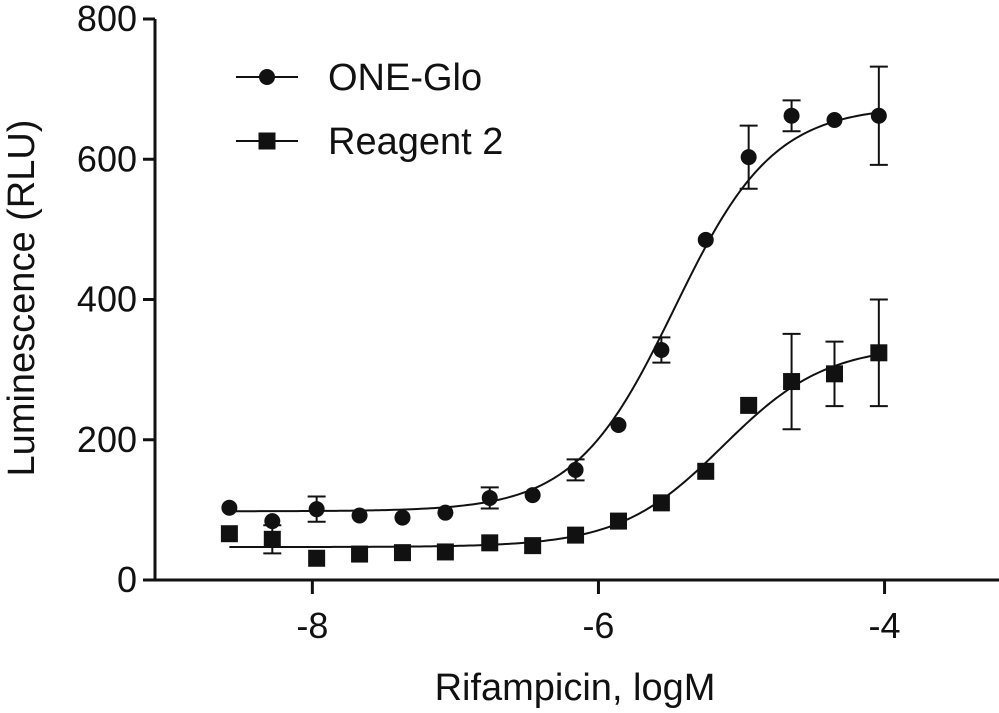 This screenshot has height=713, width=999. What do you see at coordinates (405, 78) in the screenshot?
I see `legend-label: ONE-Glo` at bounding box center [405, 78].